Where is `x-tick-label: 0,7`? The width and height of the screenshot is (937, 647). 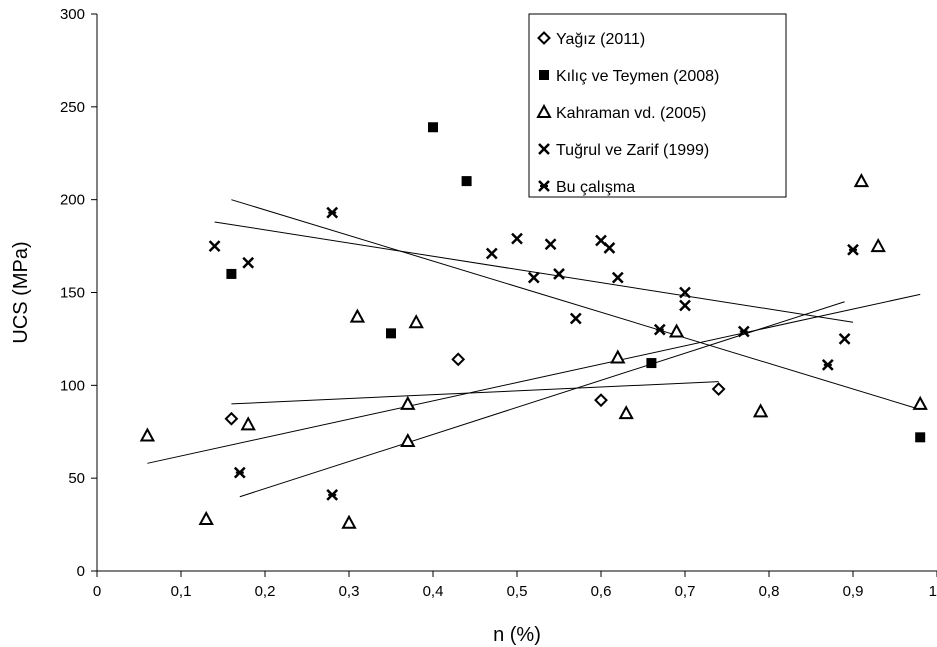 x-tick-label: 0,7 is located at coordinates (685, 591).